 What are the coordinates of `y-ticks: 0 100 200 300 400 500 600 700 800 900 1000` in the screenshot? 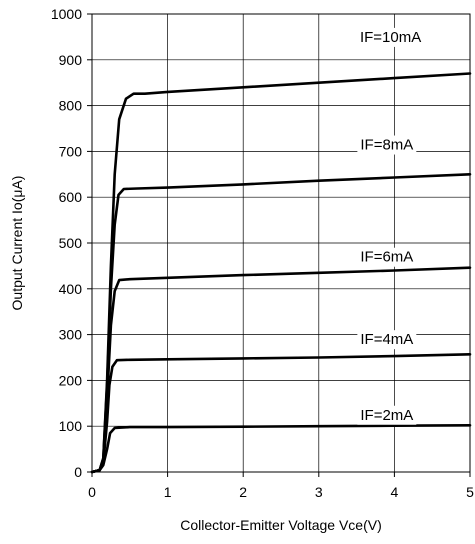 It's located at (71, 243).